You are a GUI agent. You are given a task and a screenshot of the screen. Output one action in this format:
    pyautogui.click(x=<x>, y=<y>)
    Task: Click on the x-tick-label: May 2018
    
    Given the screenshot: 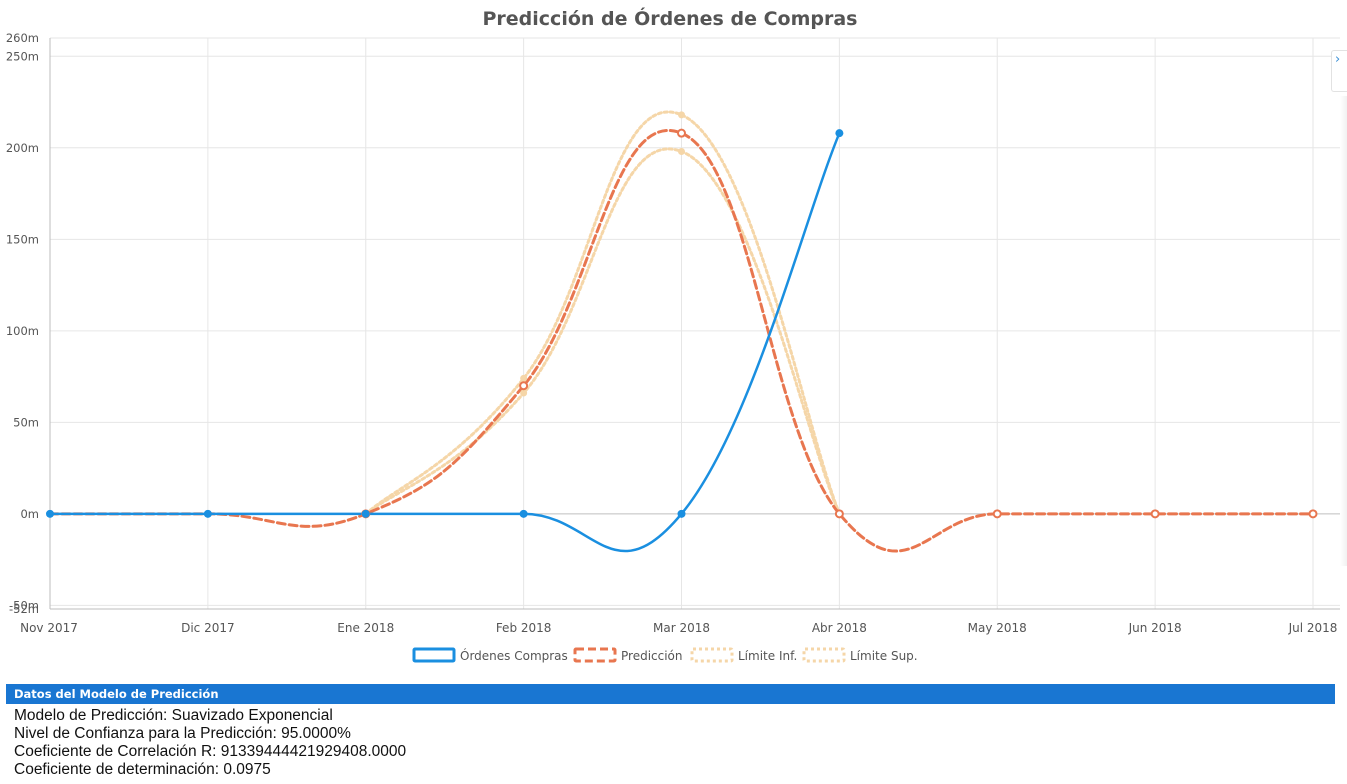 What is the action you would take?
    pyautogui.click(x=997, y=628)
    